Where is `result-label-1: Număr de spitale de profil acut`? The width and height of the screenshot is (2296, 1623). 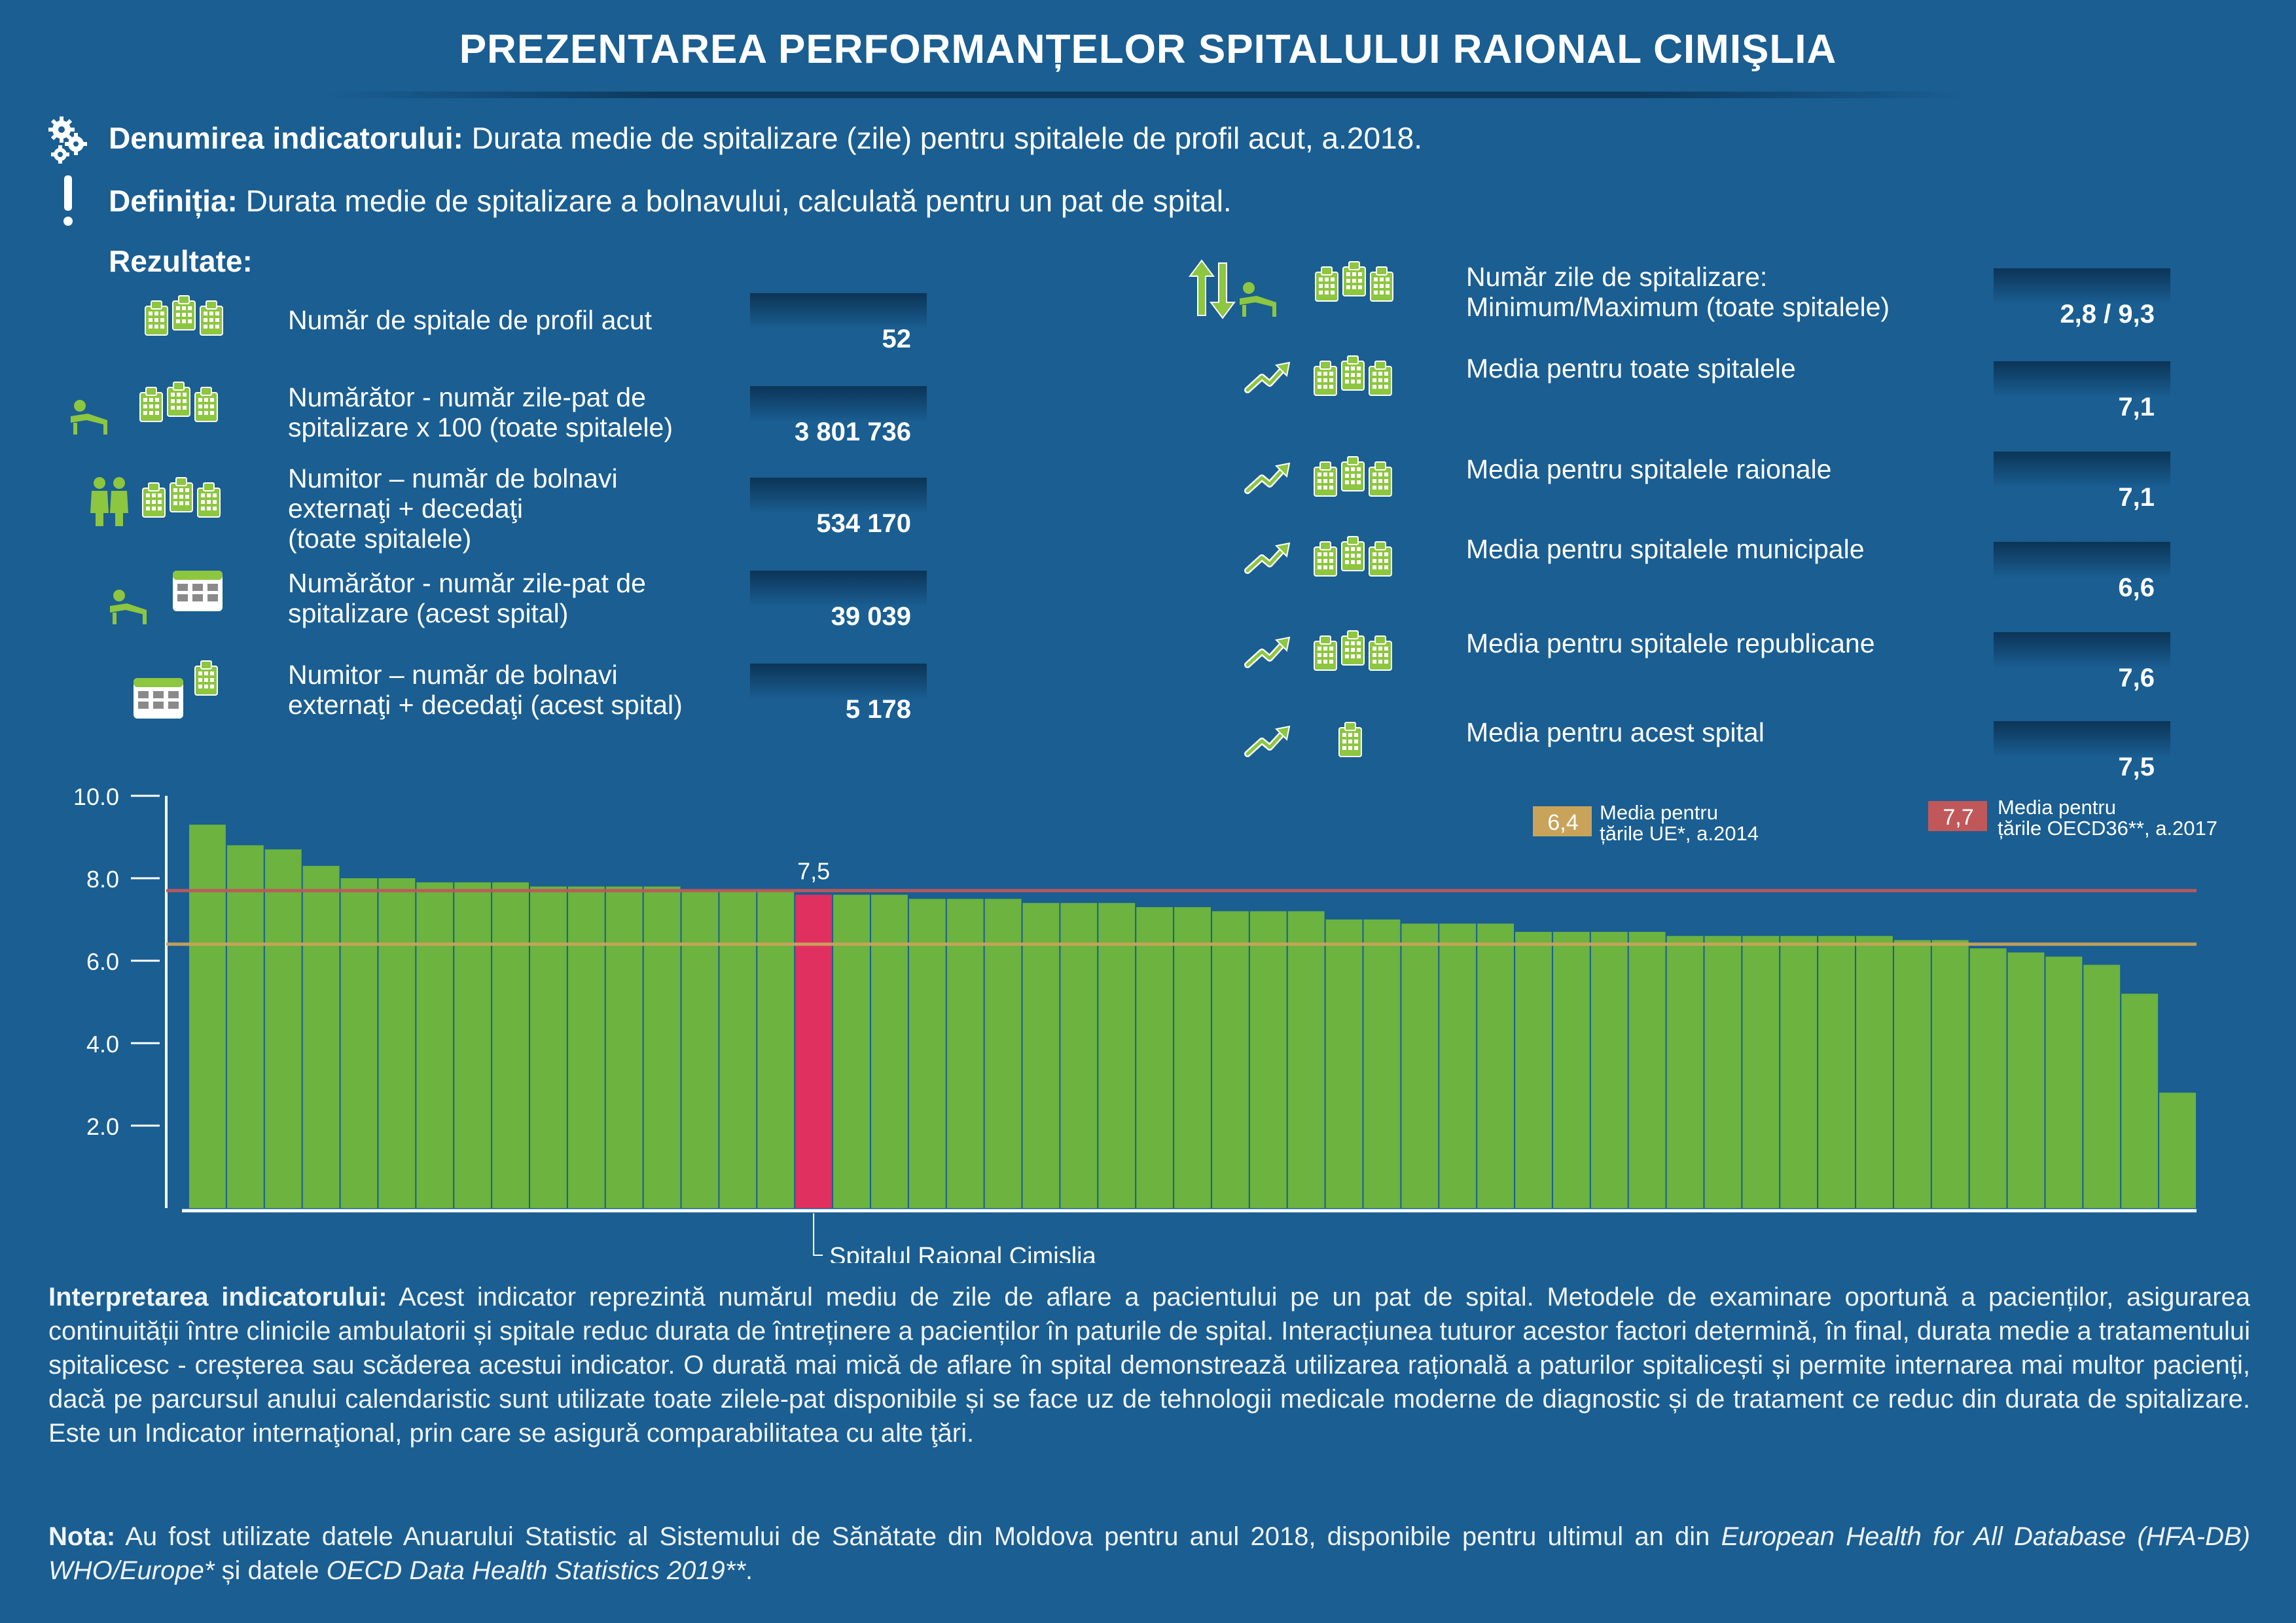 result-label-1: Număr de spitale de profil acut is located at coordinates (470, 320).